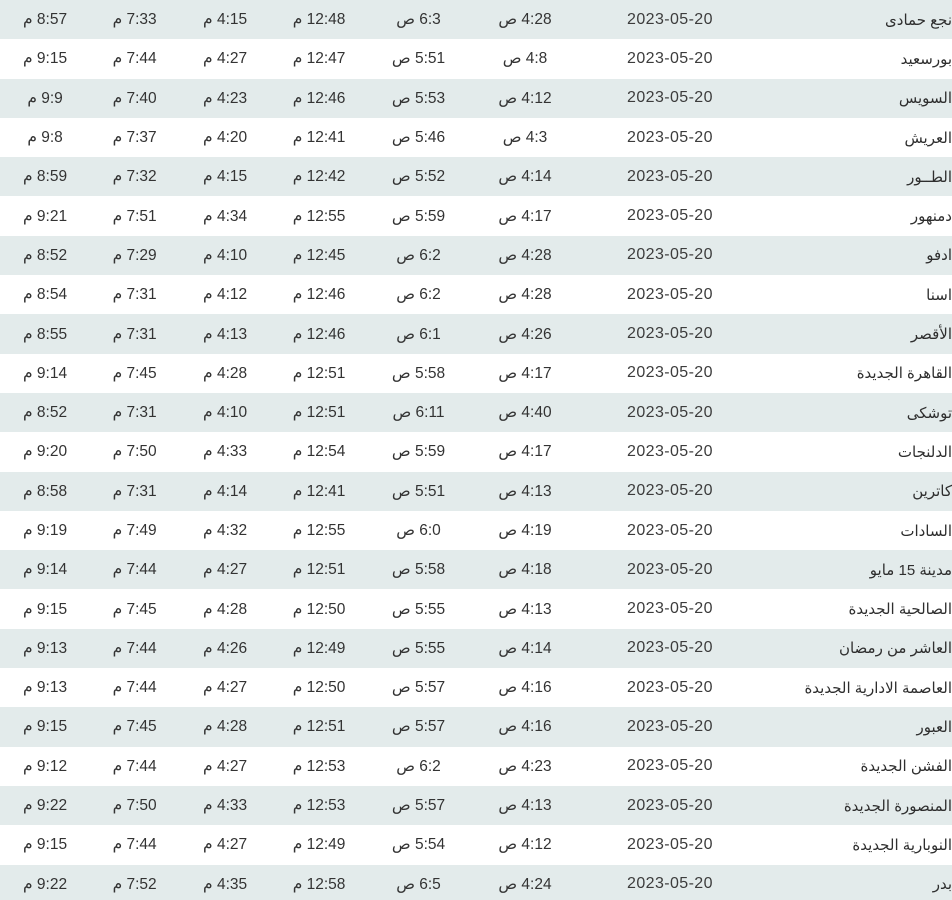 The image size is (952, 900). I want to click on fajr-time-cell: 4:26 ص, so click(525, 334).